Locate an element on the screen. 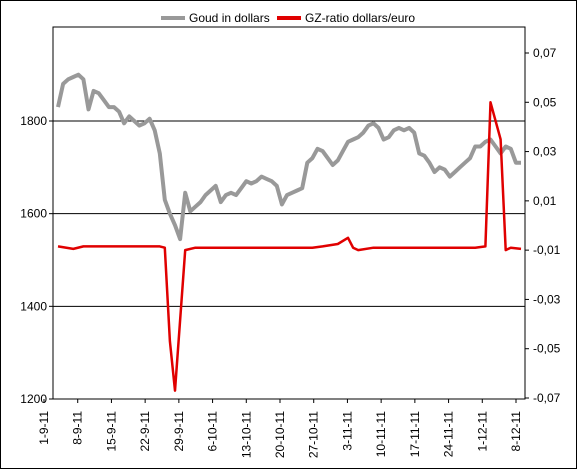 The image size is (577, 469). right-axis-tick-label: 0,07 is located at coordinates (545, 53).